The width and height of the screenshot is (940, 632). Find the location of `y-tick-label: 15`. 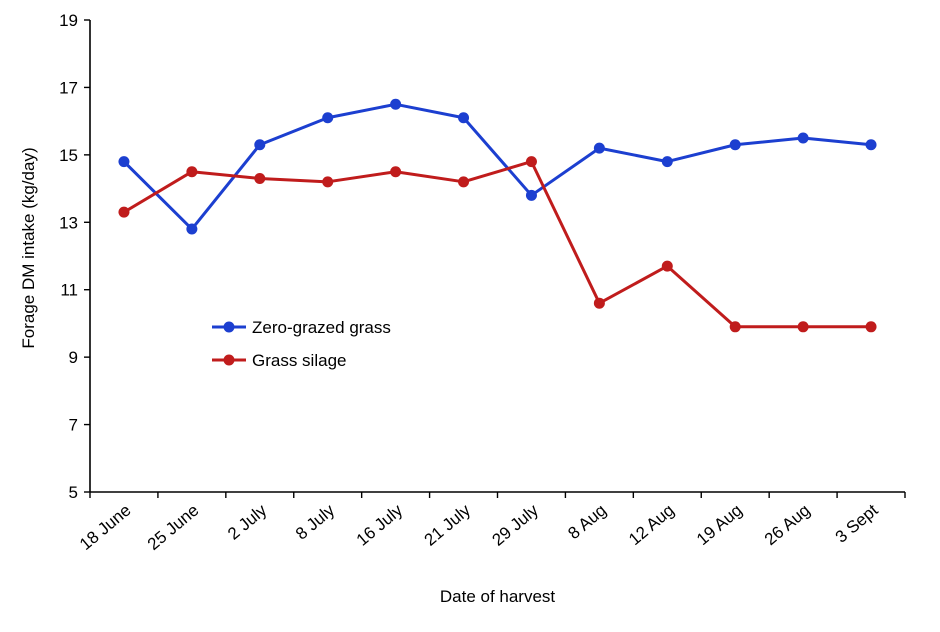

y-tick-label: 15 is located at coordinates (68, 155).